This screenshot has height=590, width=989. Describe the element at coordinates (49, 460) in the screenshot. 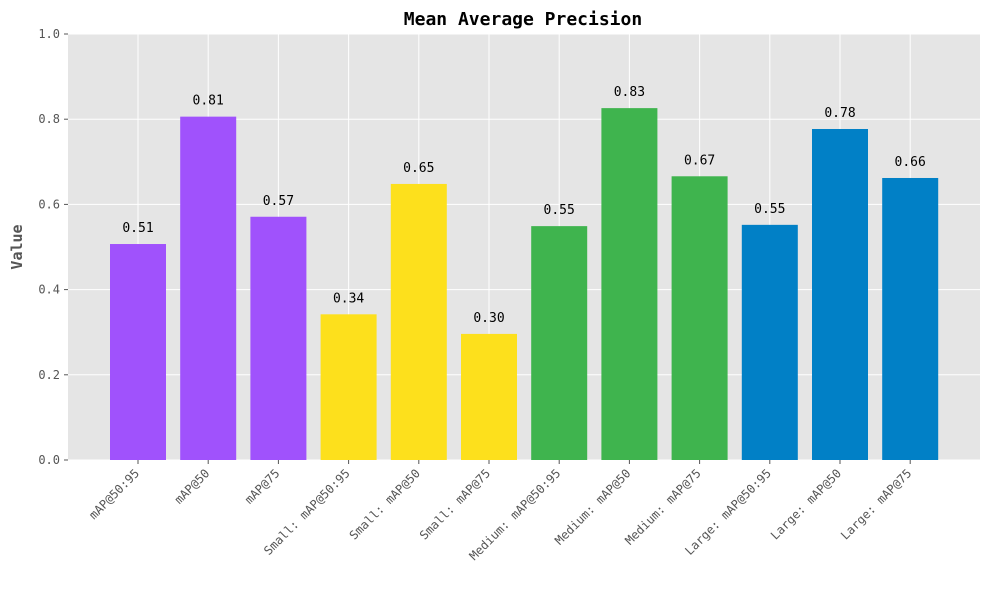

I see `y-tick-label: 0.0` at that location.